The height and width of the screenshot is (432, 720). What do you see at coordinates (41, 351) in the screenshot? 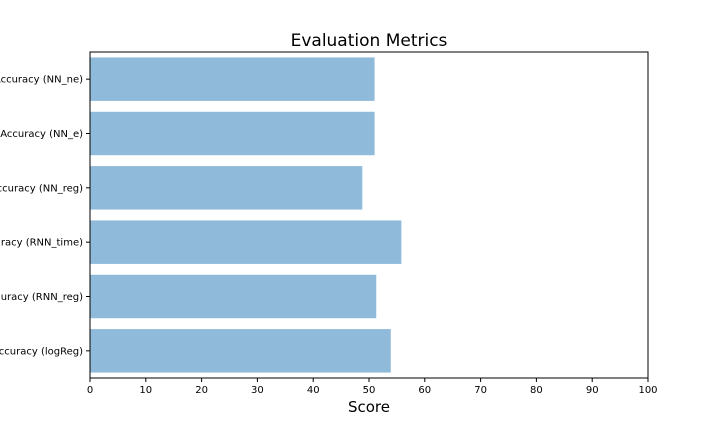
I see `y-tick-label-5: ccuracy (logReg)` at bounding box center [41, 351].